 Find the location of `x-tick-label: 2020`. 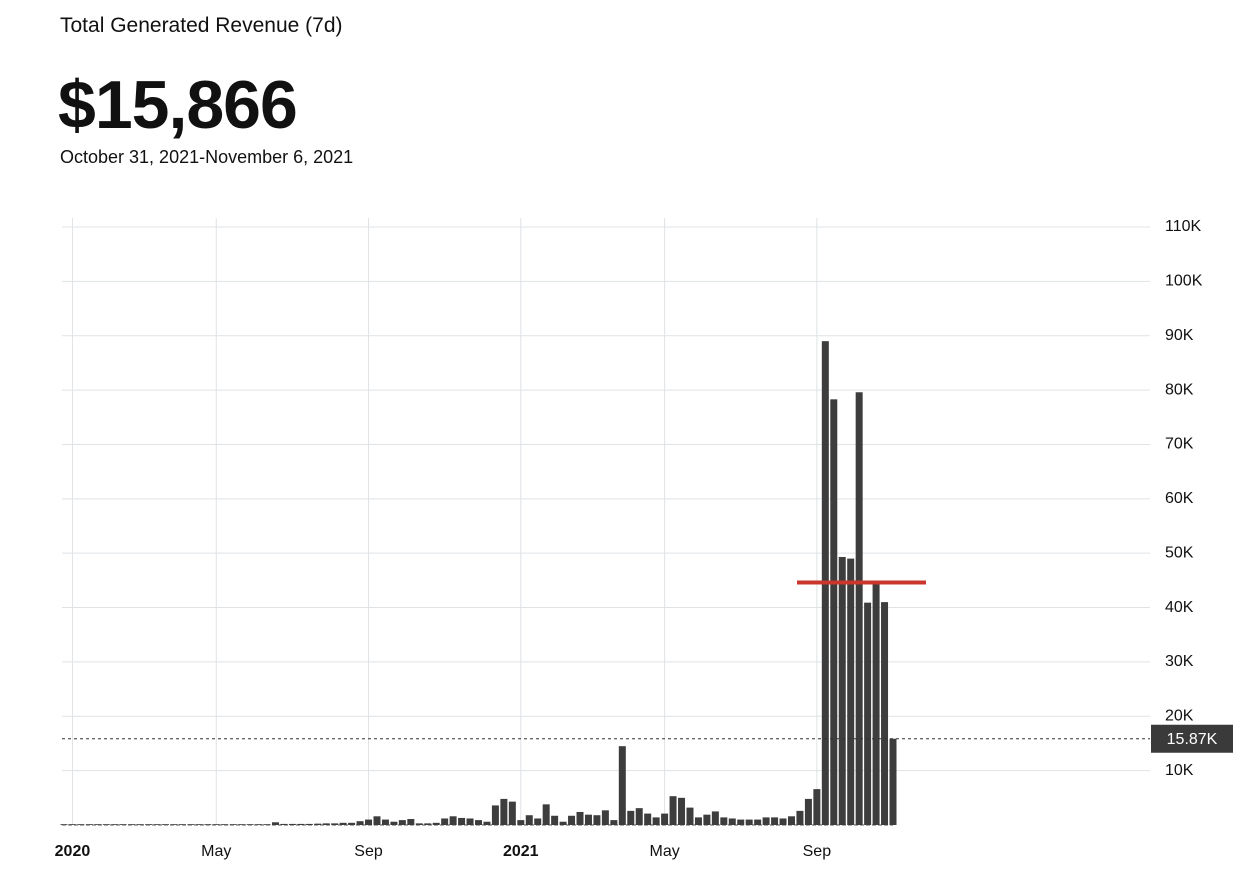

x-tick-label: 2020 is located at coordinates (73, 851).